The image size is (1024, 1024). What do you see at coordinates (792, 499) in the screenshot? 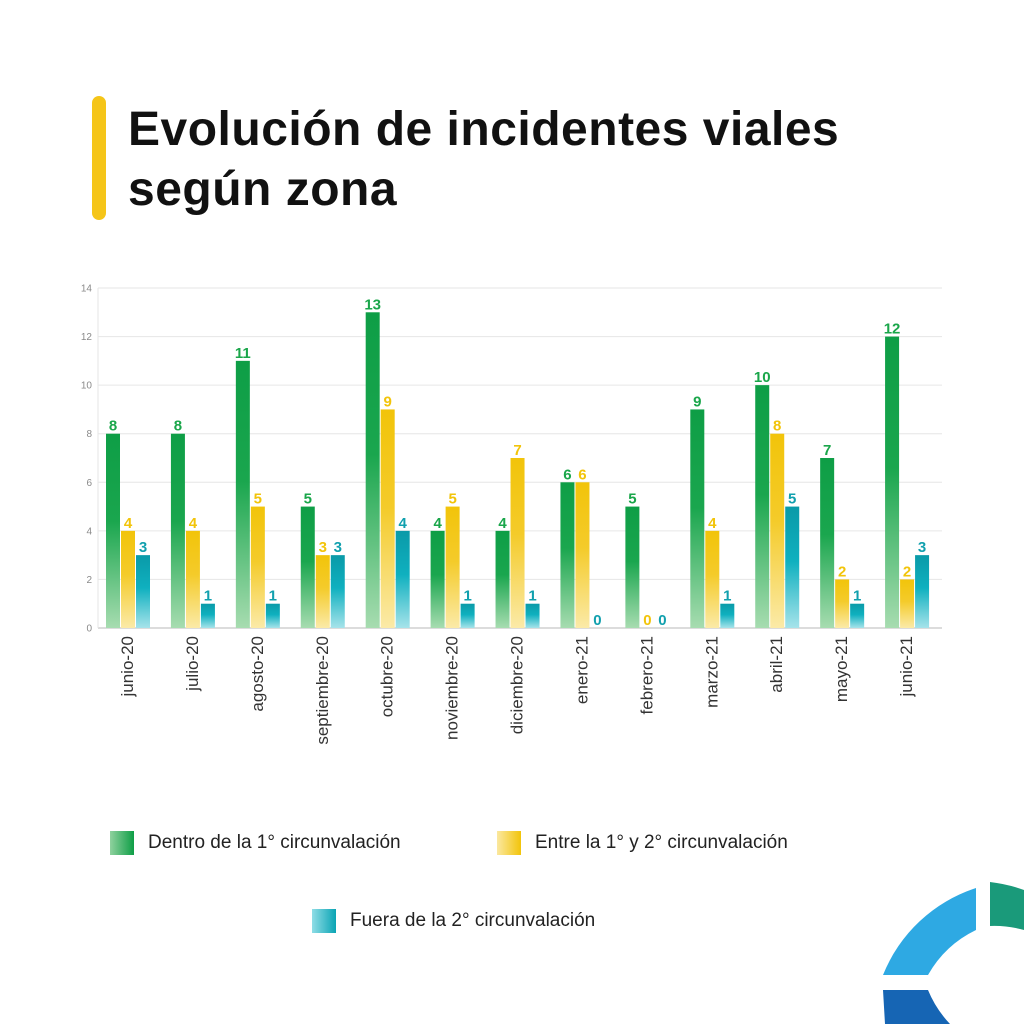
I see `data-label-fuera: 5` at bounding box center [792, 499].